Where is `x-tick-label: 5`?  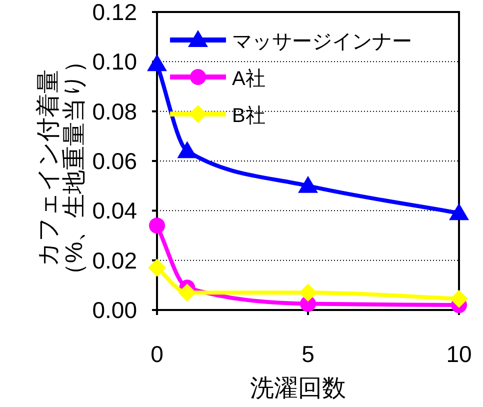
x-tick-label: 5 is located at coordinates (308, 354).